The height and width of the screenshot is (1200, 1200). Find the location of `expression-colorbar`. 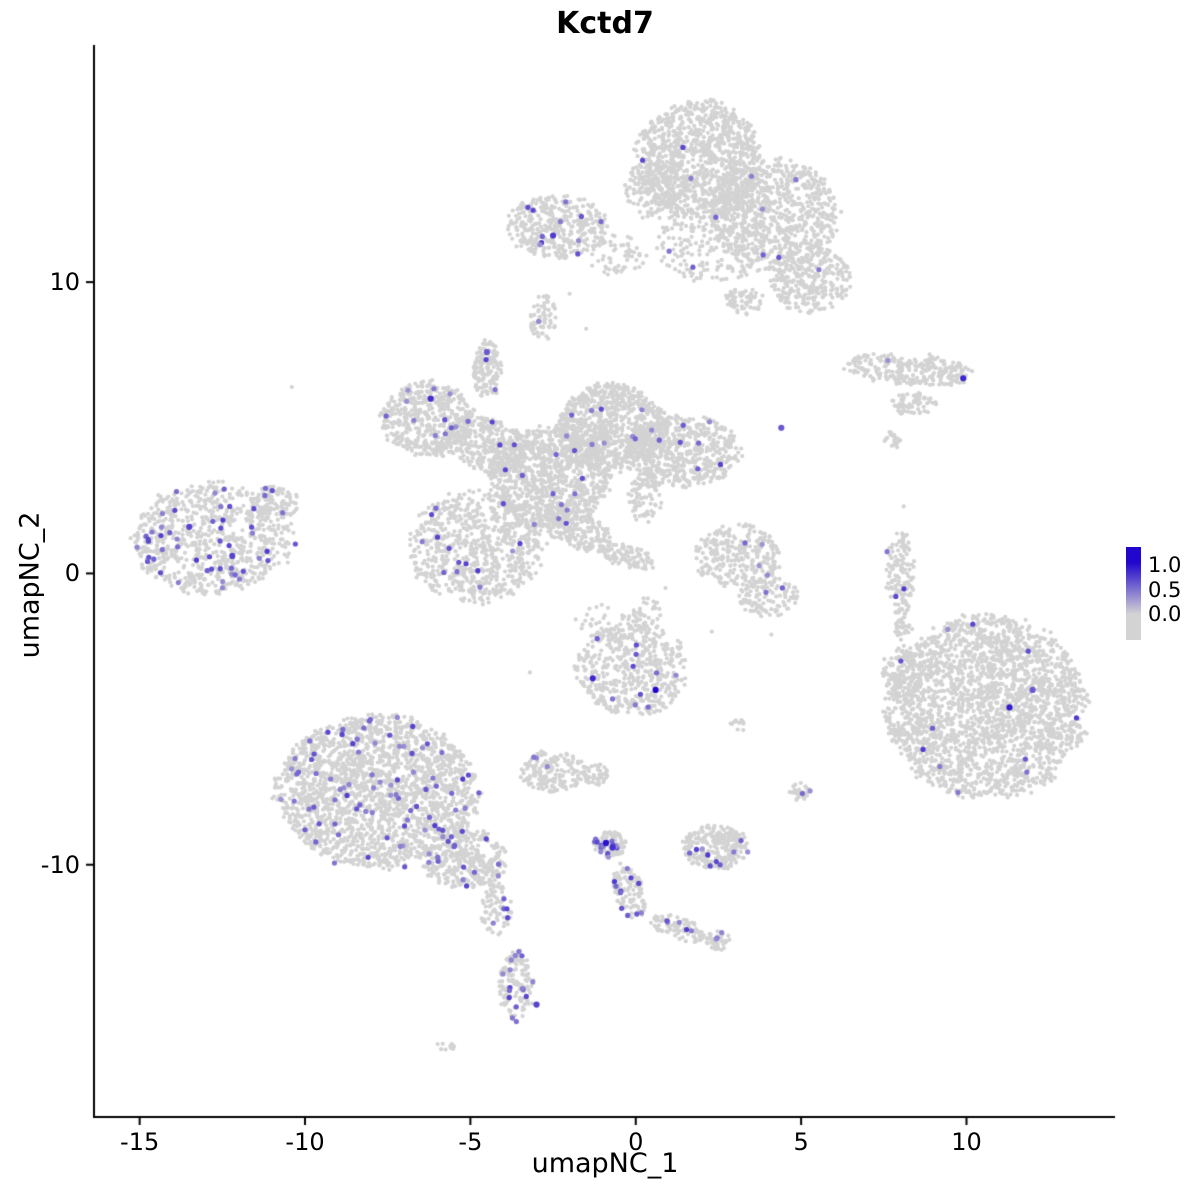

expression-colorbar is located at coordinates (1133, 593).